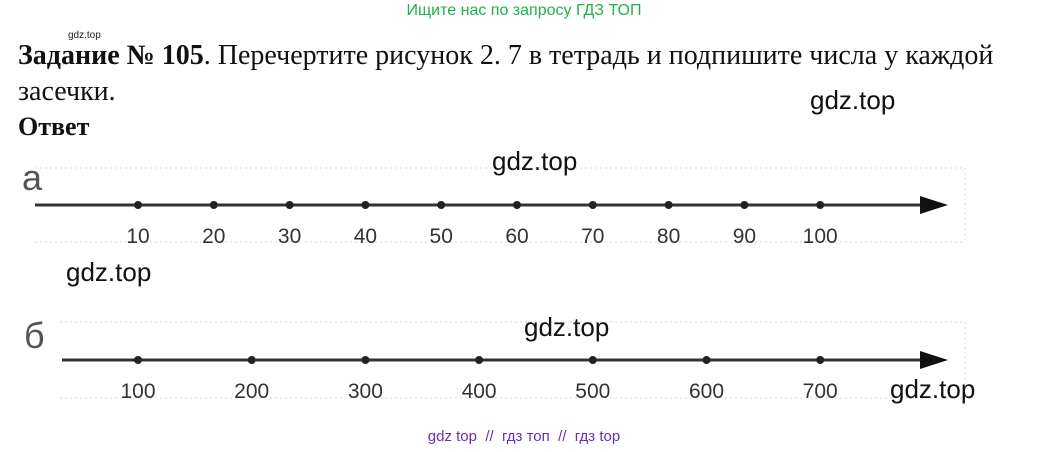  What do you see at coordinates (592, 391) in the screenshot?
I see `tick-label: 500` at bounding box center [592, 391].